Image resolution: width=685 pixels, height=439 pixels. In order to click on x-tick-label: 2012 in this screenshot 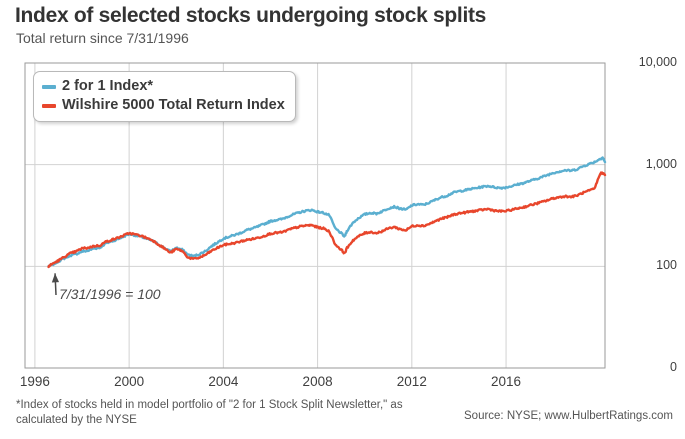, I will do `click(411, 381)`.